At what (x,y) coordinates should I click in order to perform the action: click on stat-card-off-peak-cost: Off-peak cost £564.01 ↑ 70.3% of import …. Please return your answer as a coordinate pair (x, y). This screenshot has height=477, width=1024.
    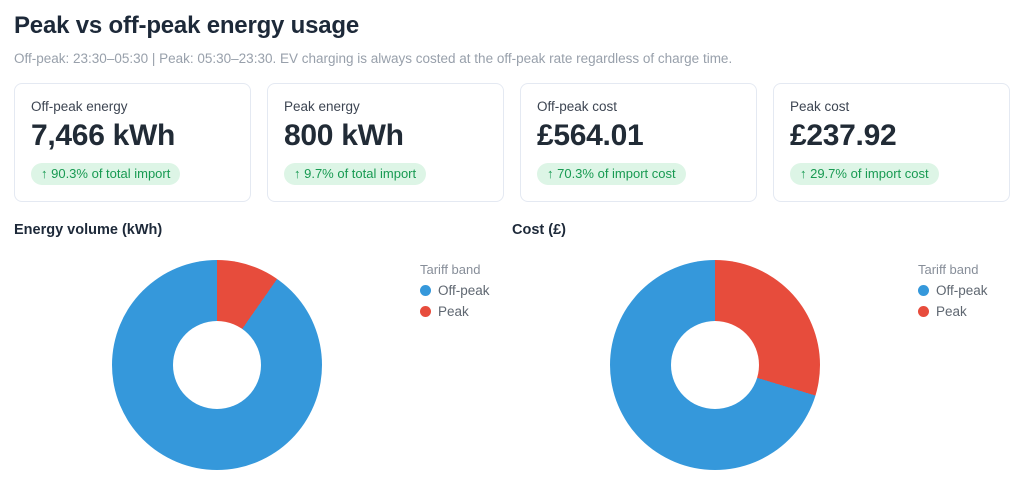
    Looking at the image, I should click on (638, 142).